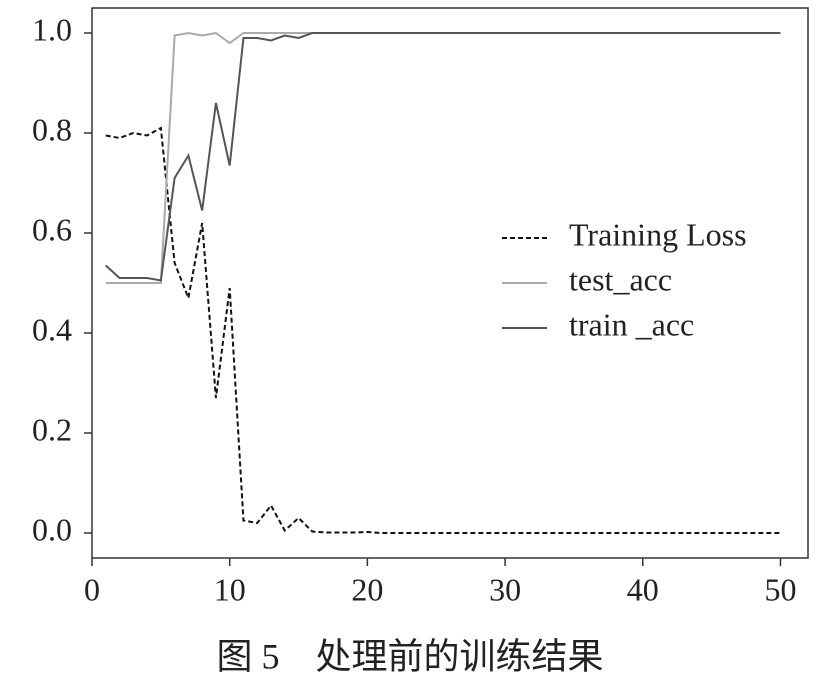  What do you see at coordinates (52, 129) in the screenshot?
I see `y-tick-label: 0.8` at bounding box center [52, 129].